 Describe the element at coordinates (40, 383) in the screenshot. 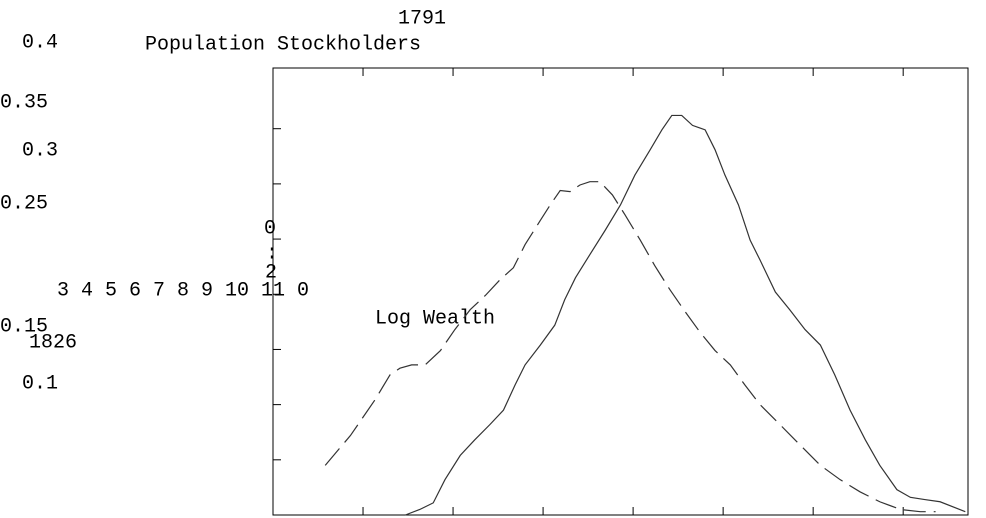

I see `annotation: 0.1` at that location.